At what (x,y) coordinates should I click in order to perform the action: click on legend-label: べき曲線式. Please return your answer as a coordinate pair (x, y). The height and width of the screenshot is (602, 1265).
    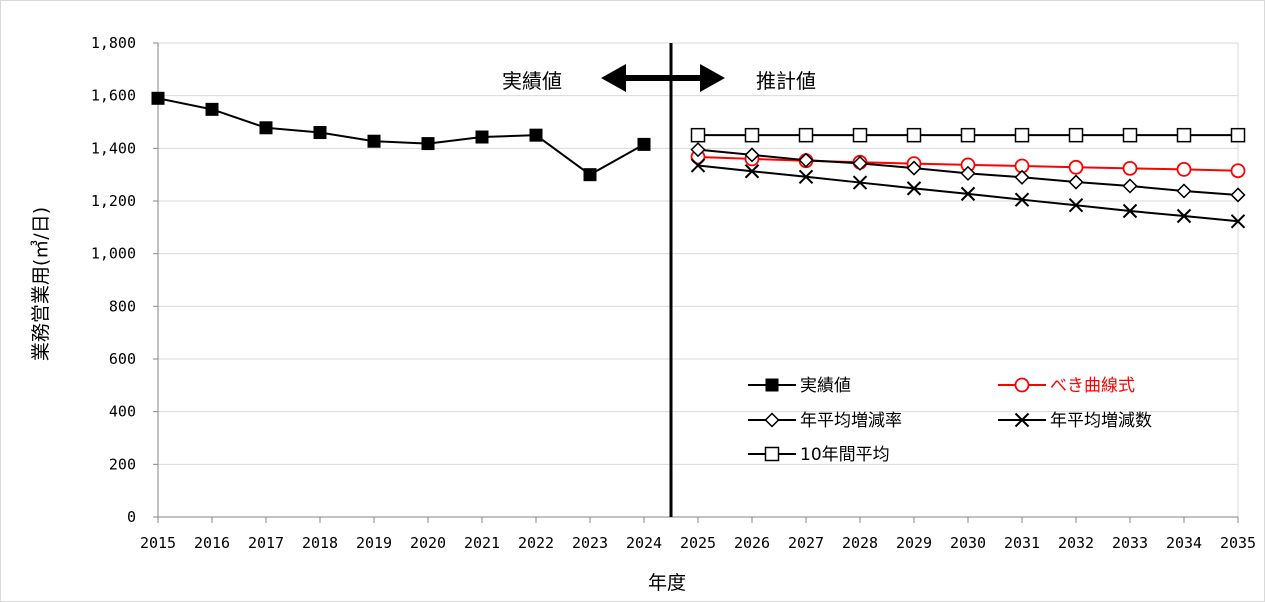
    Looking at the image, I should click on (1092, 386).